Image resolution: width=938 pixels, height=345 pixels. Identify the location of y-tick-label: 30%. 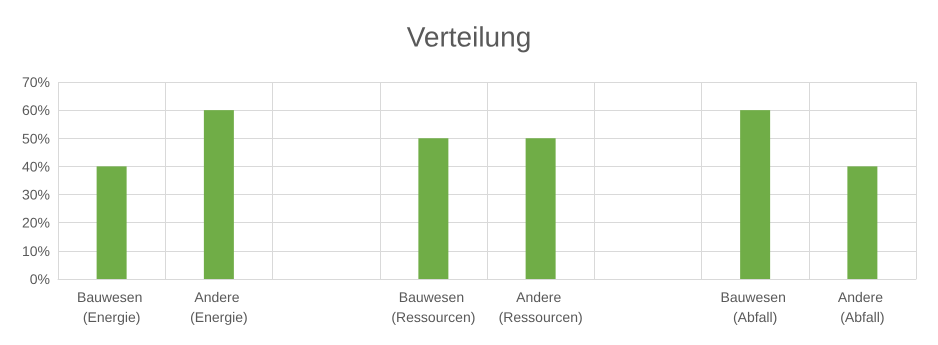
(36, 194).